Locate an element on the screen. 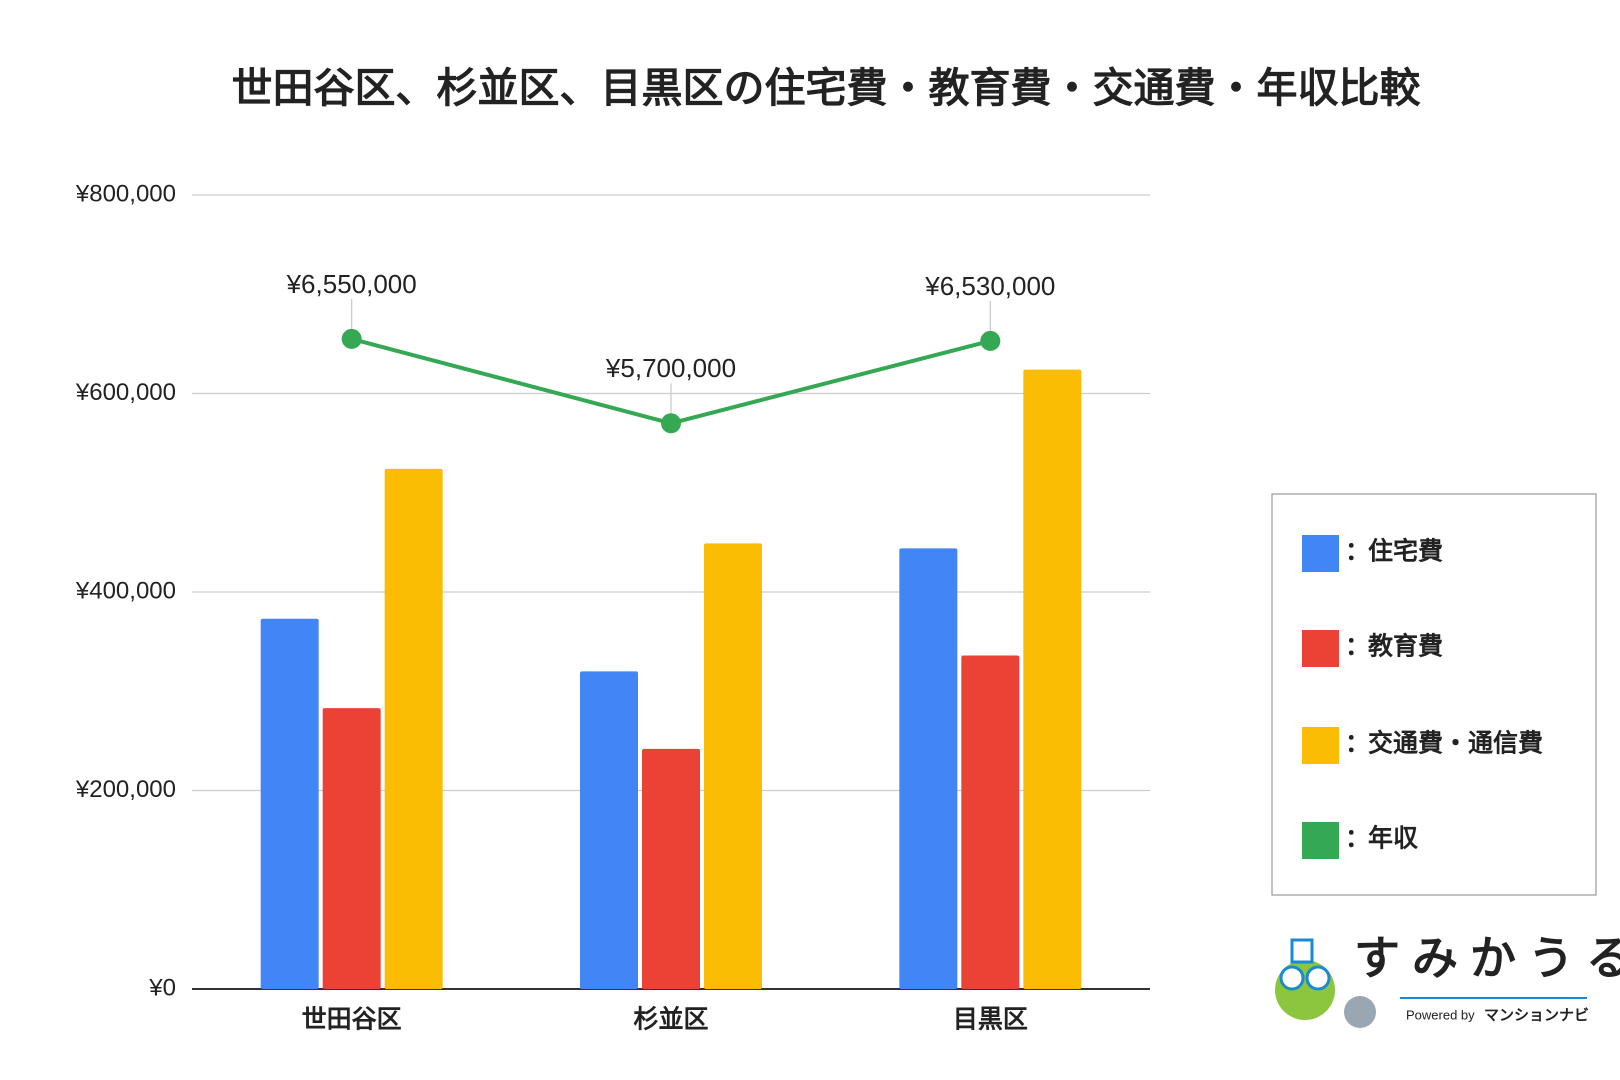 This screenshot has width=1620, height=1080. x-tick-label: 世田谷区 is located at coordinates (352, 1020).